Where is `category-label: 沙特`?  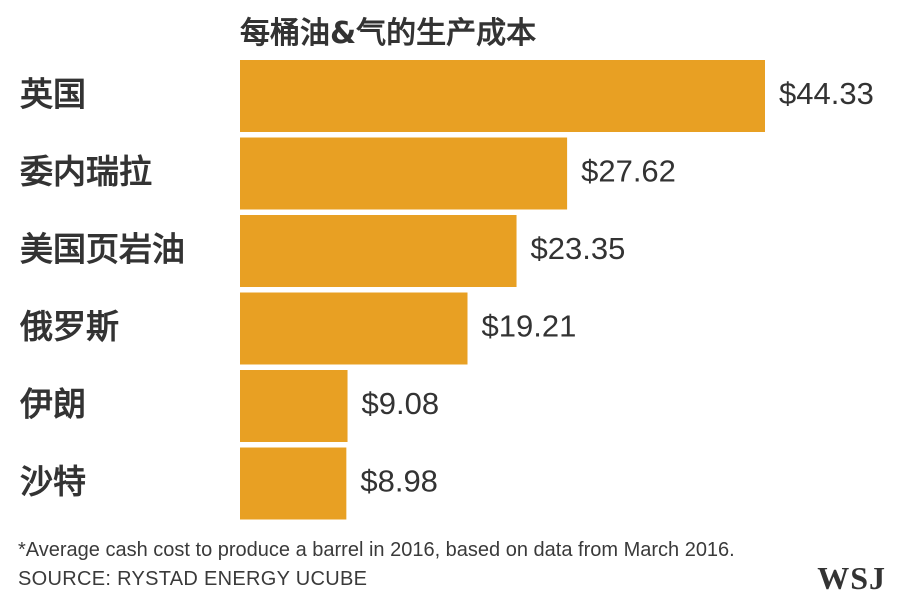
category-label: 沙特 is located at coordinates (53, 481).